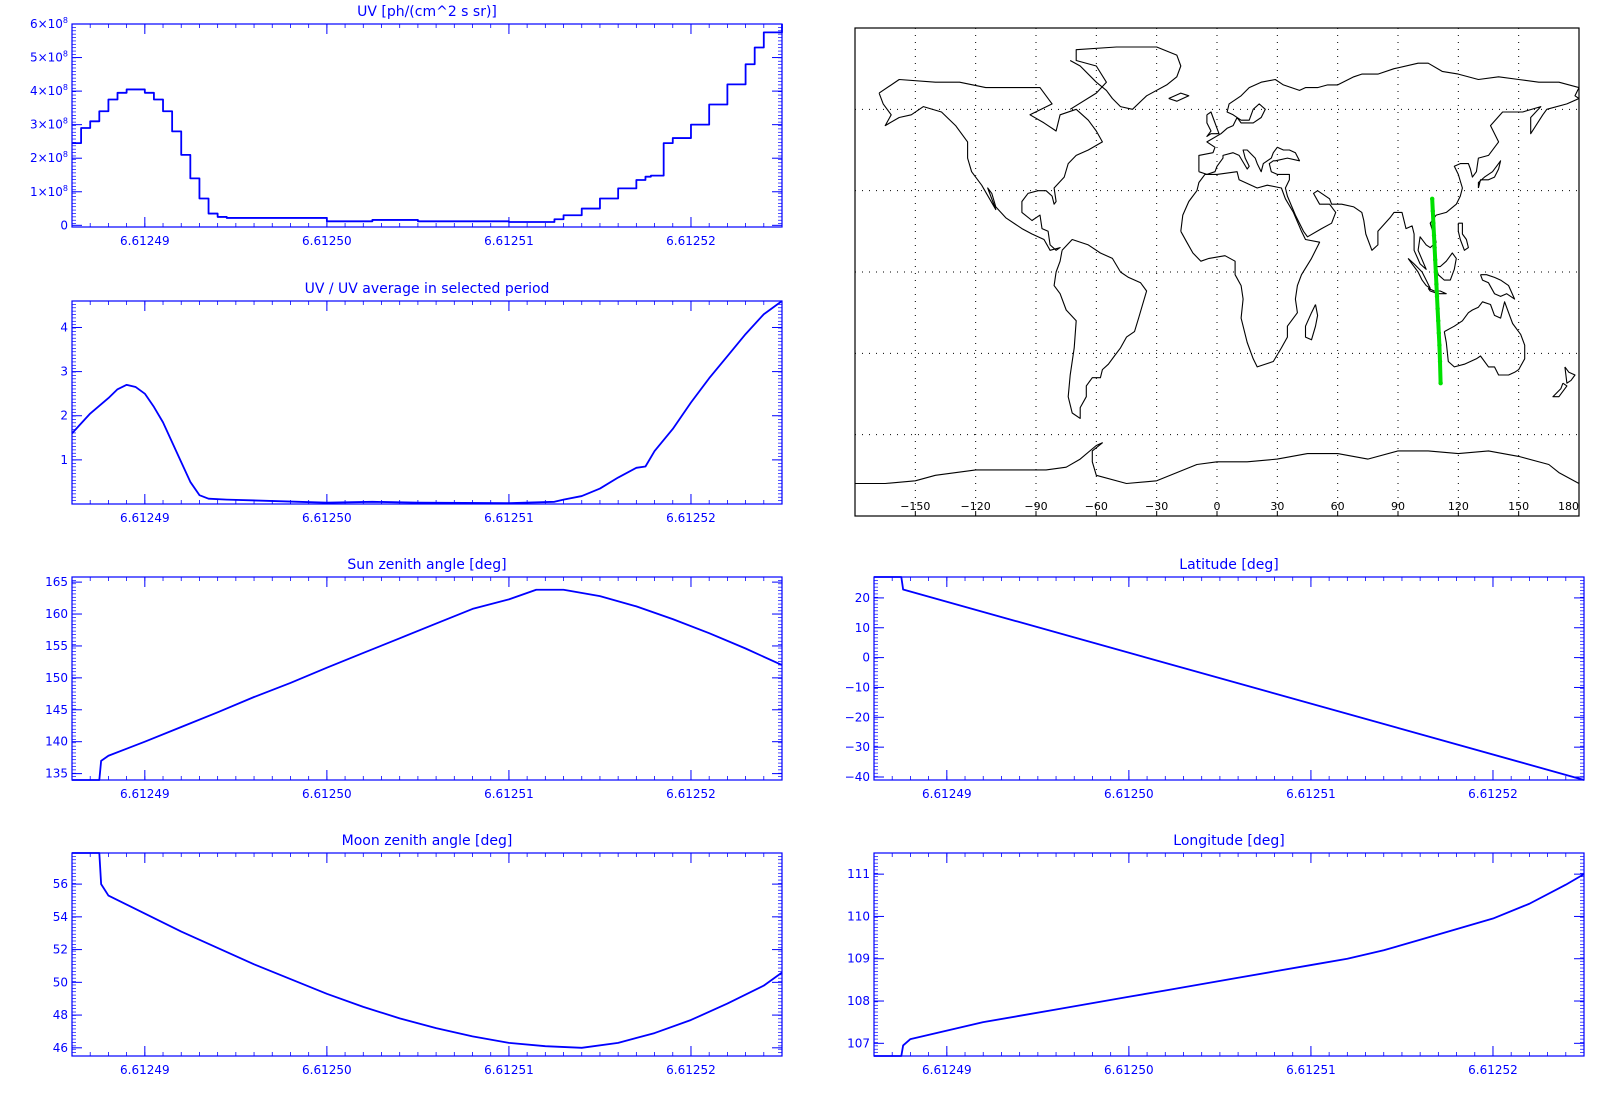 This screenshot has height=1100, width=1600. I want to click on y-tick-label: 109, so click(858, 959).